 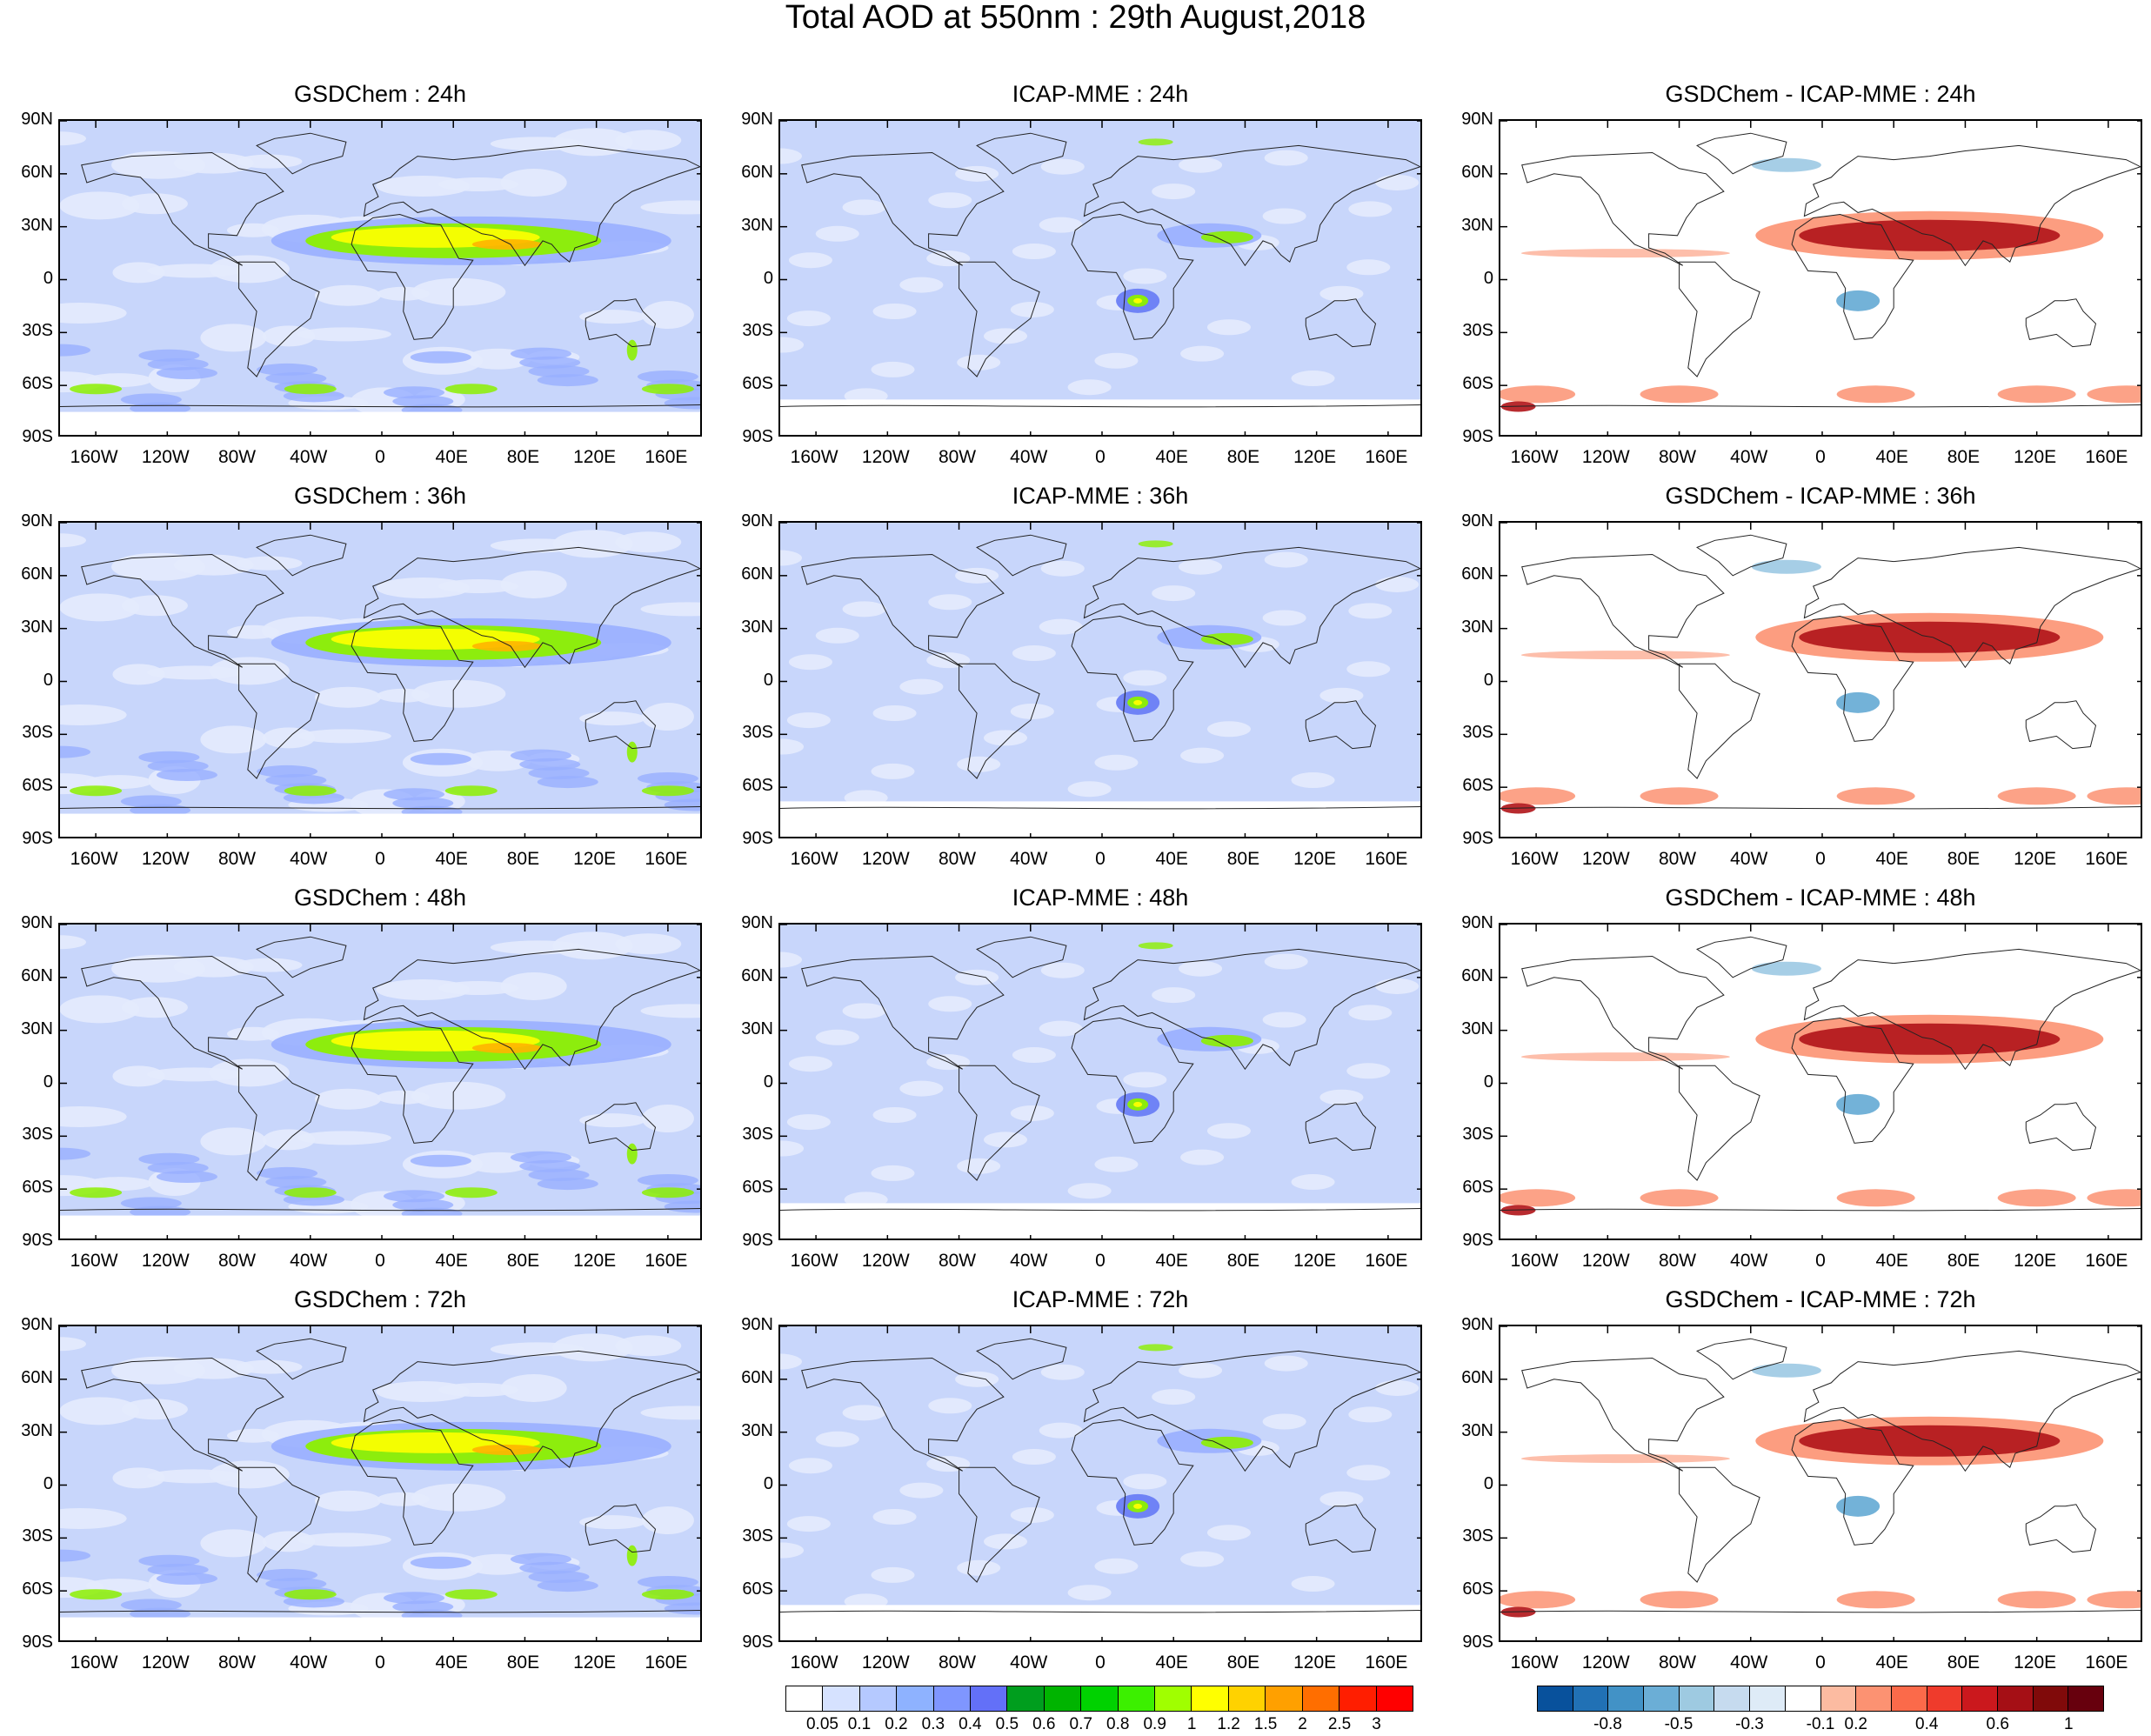 I want to click on colorbar-label: 2.5, so click(x=1339, y=1724).